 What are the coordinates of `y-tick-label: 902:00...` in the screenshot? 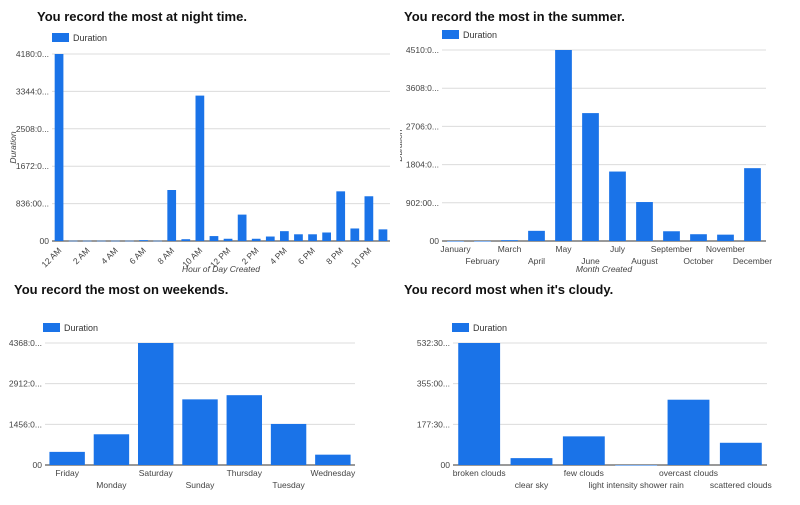 It's located at (422, 203).